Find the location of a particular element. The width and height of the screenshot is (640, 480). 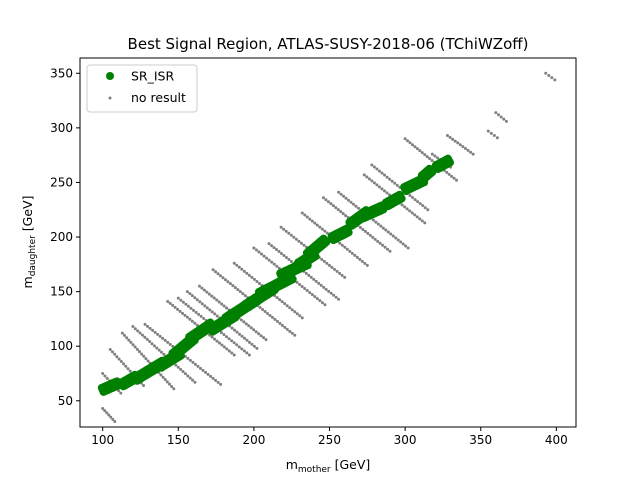

x-axis-label-unit: [GeV] is located at coordinates (351, 464).